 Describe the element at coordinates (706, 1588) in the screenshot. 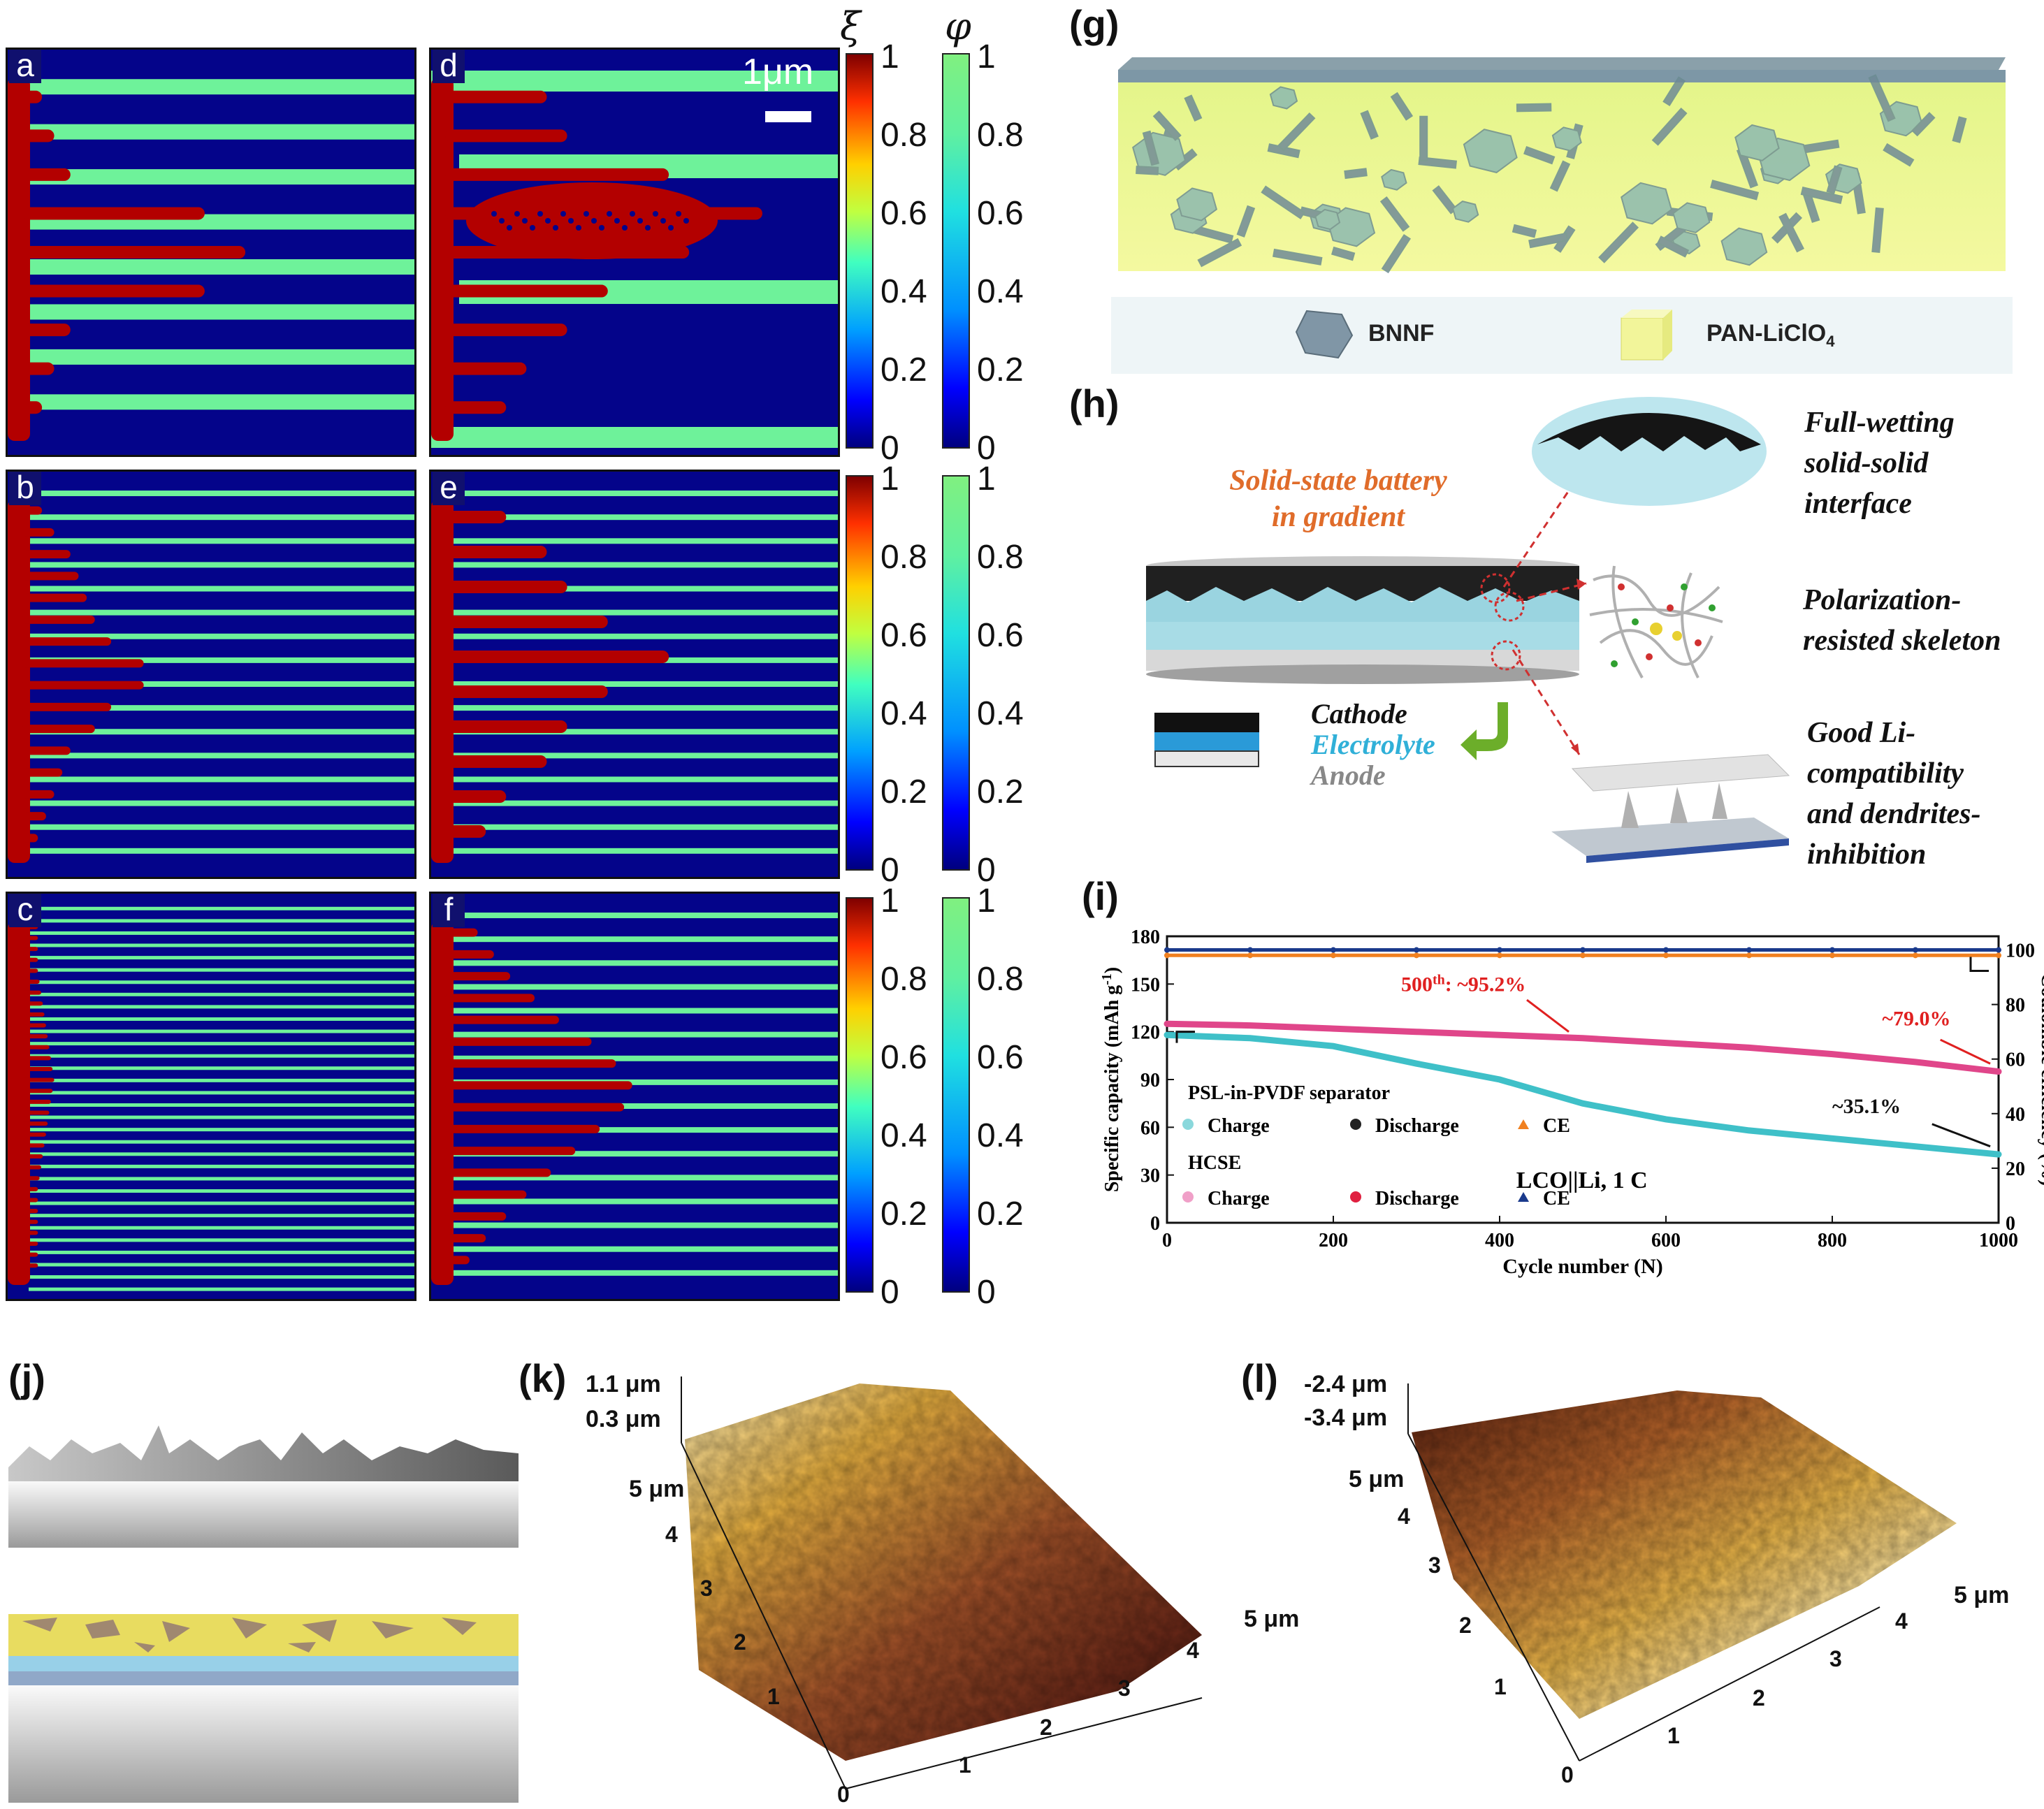

I see `afm-k-y-3: 3` at that location.